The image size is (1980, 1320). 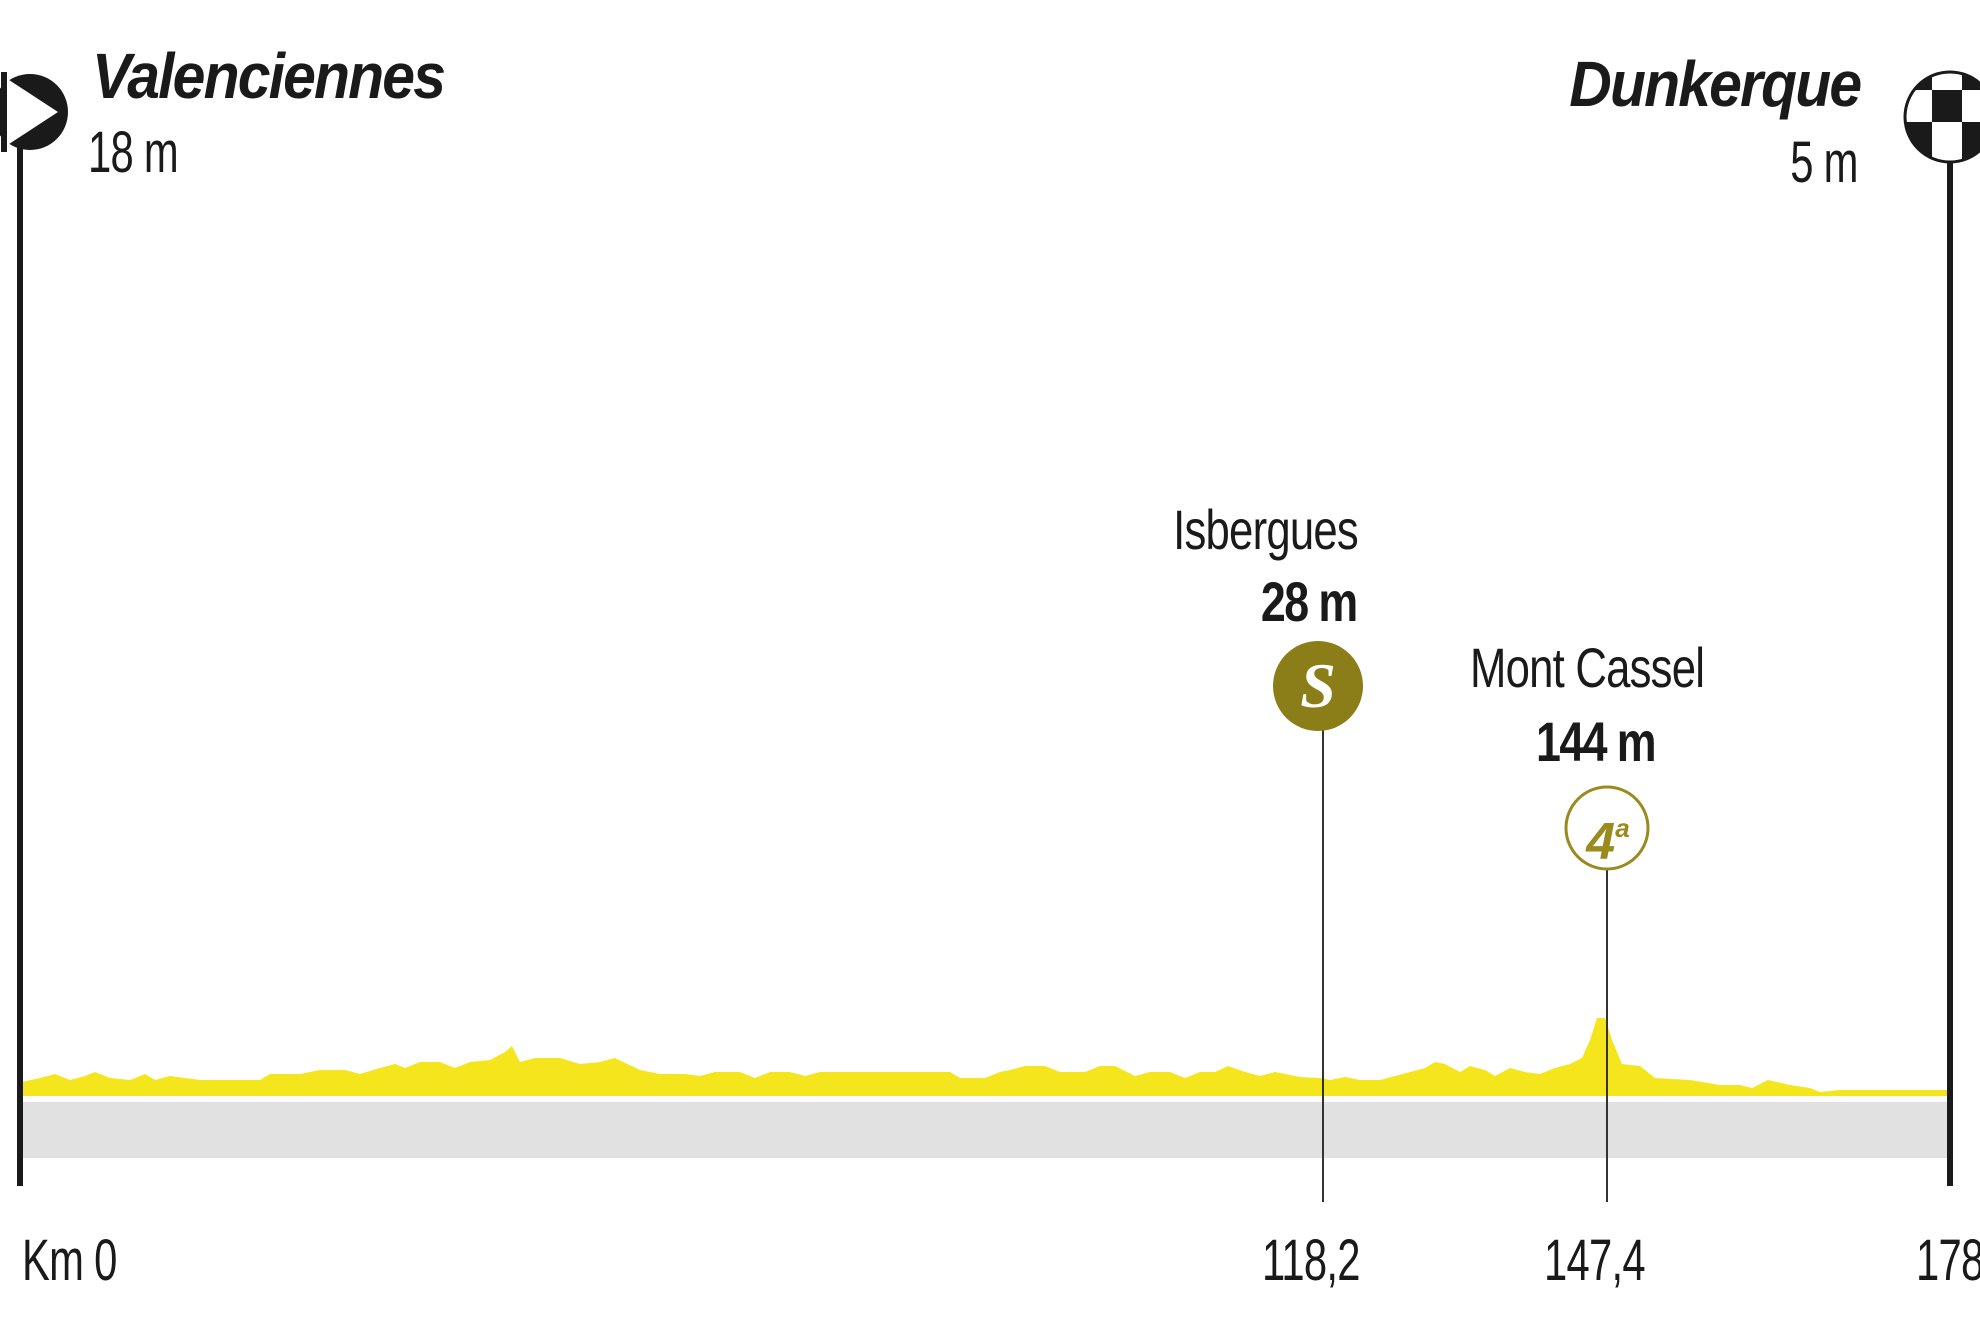 What do you see at coordinates (985, 1057) in the screenshot?
I see `elevation-profile` at bounding box center [985, 1057].